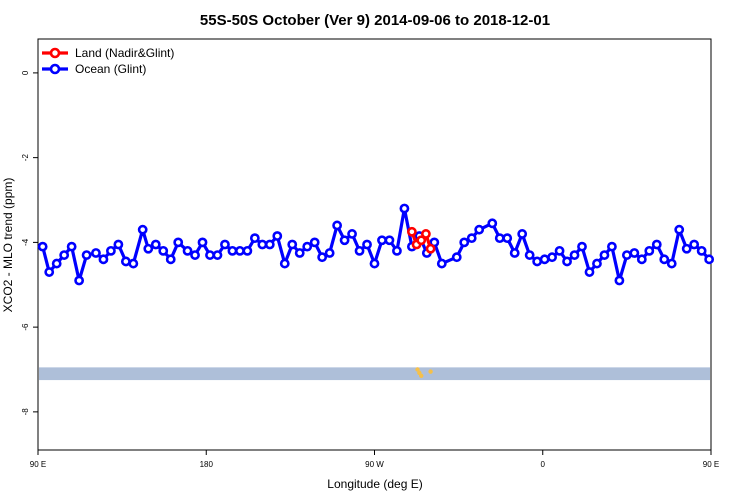 The height and width of the screenshot is (500, 750). What do you see at coordinates (25, 72) in the screenshot?
I see `y-tick-label: 0` at bounding box center [25, 72].